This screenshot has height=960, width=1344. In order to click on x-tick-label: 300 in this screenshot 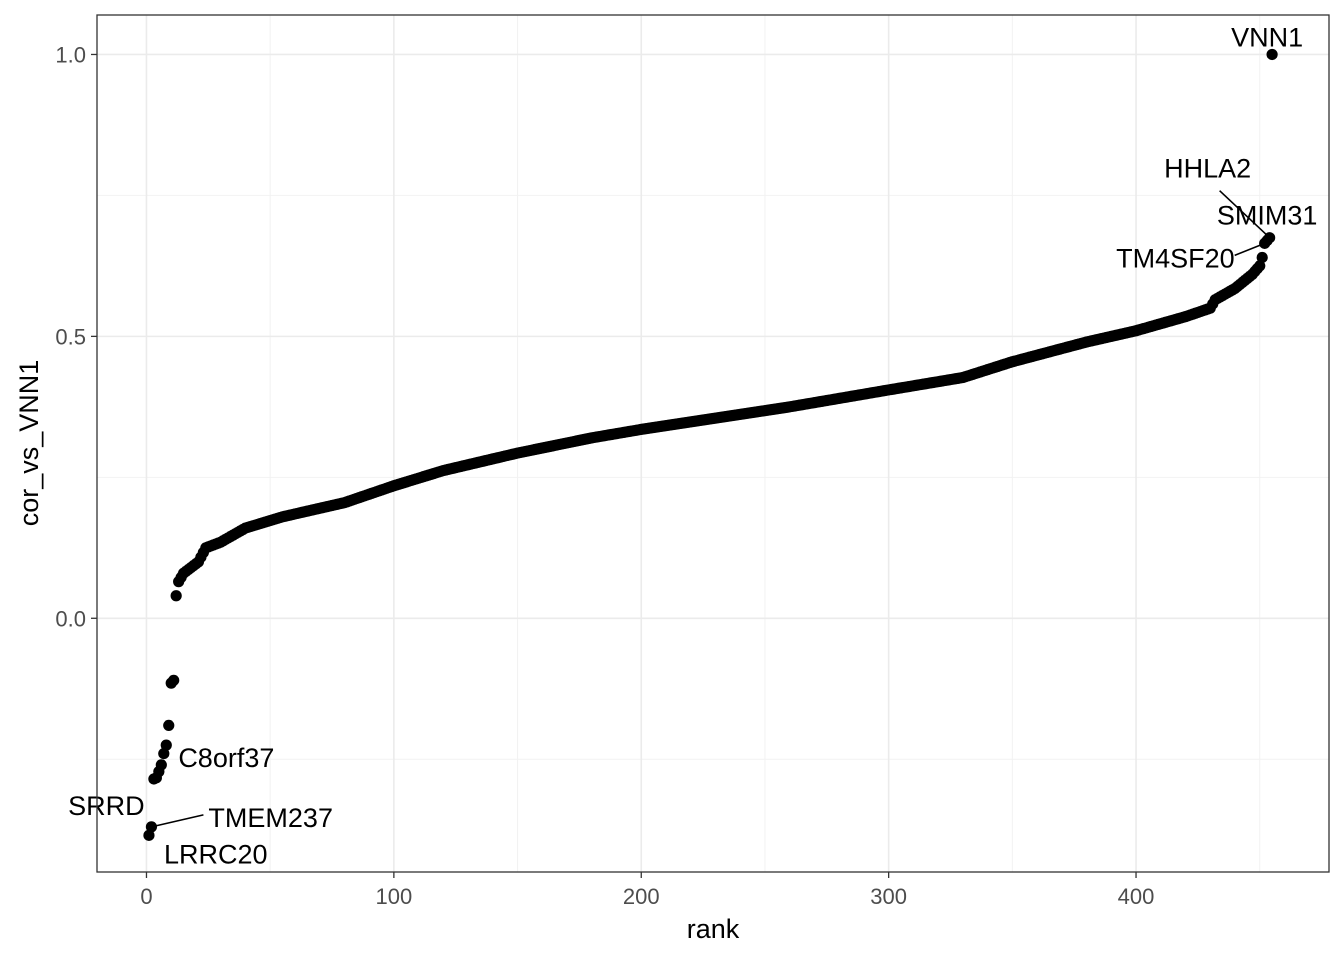, I will do `click(888, 896)`.